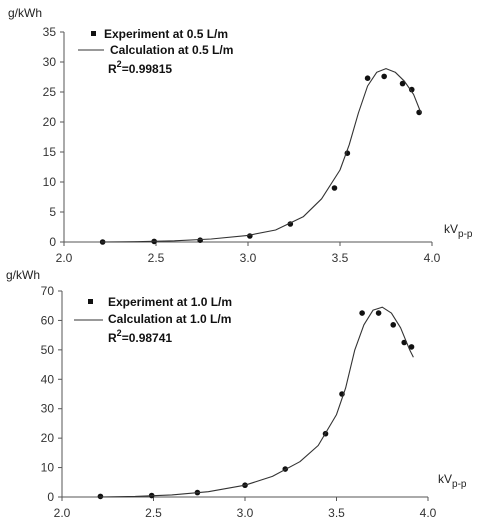 The image size is (482, 521). Describe the element at coordinates (50, 92) in the screenshot. I see `y-tick-label: 25` at that location.